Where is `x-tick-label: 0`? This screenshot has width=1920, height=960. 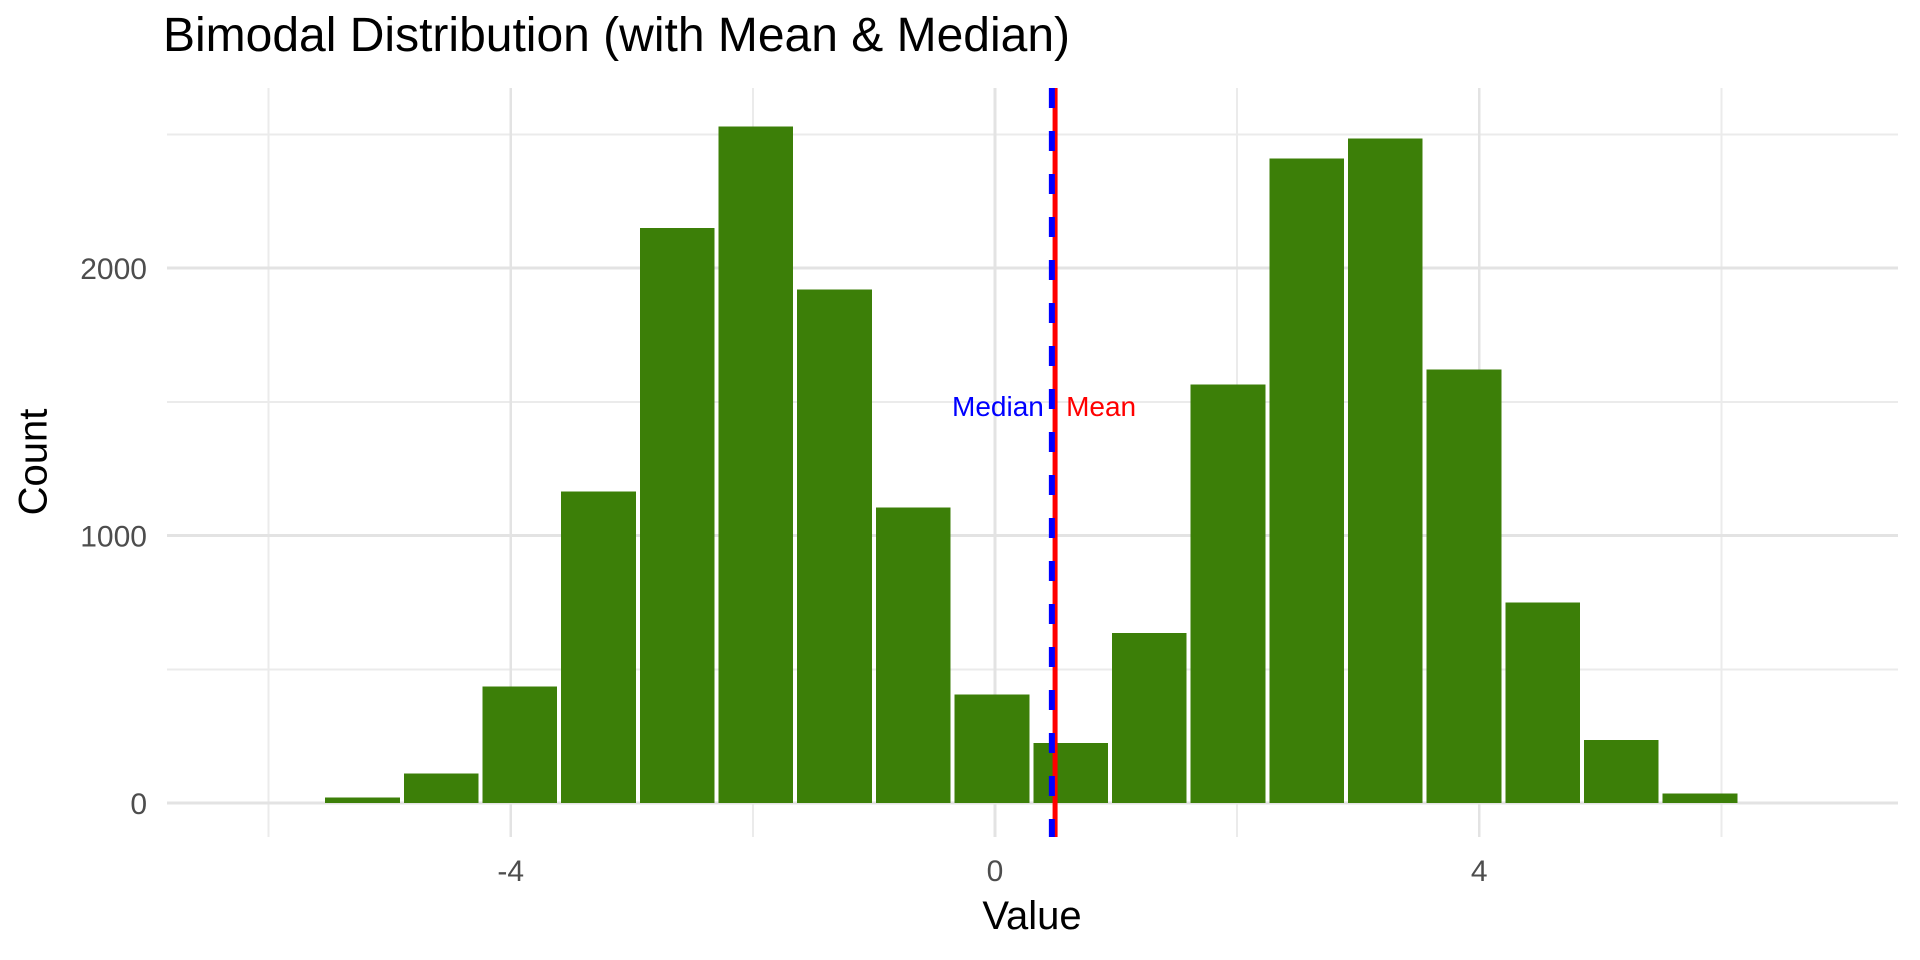
x-tick-label: 0 is located at coordinates (995, 871).